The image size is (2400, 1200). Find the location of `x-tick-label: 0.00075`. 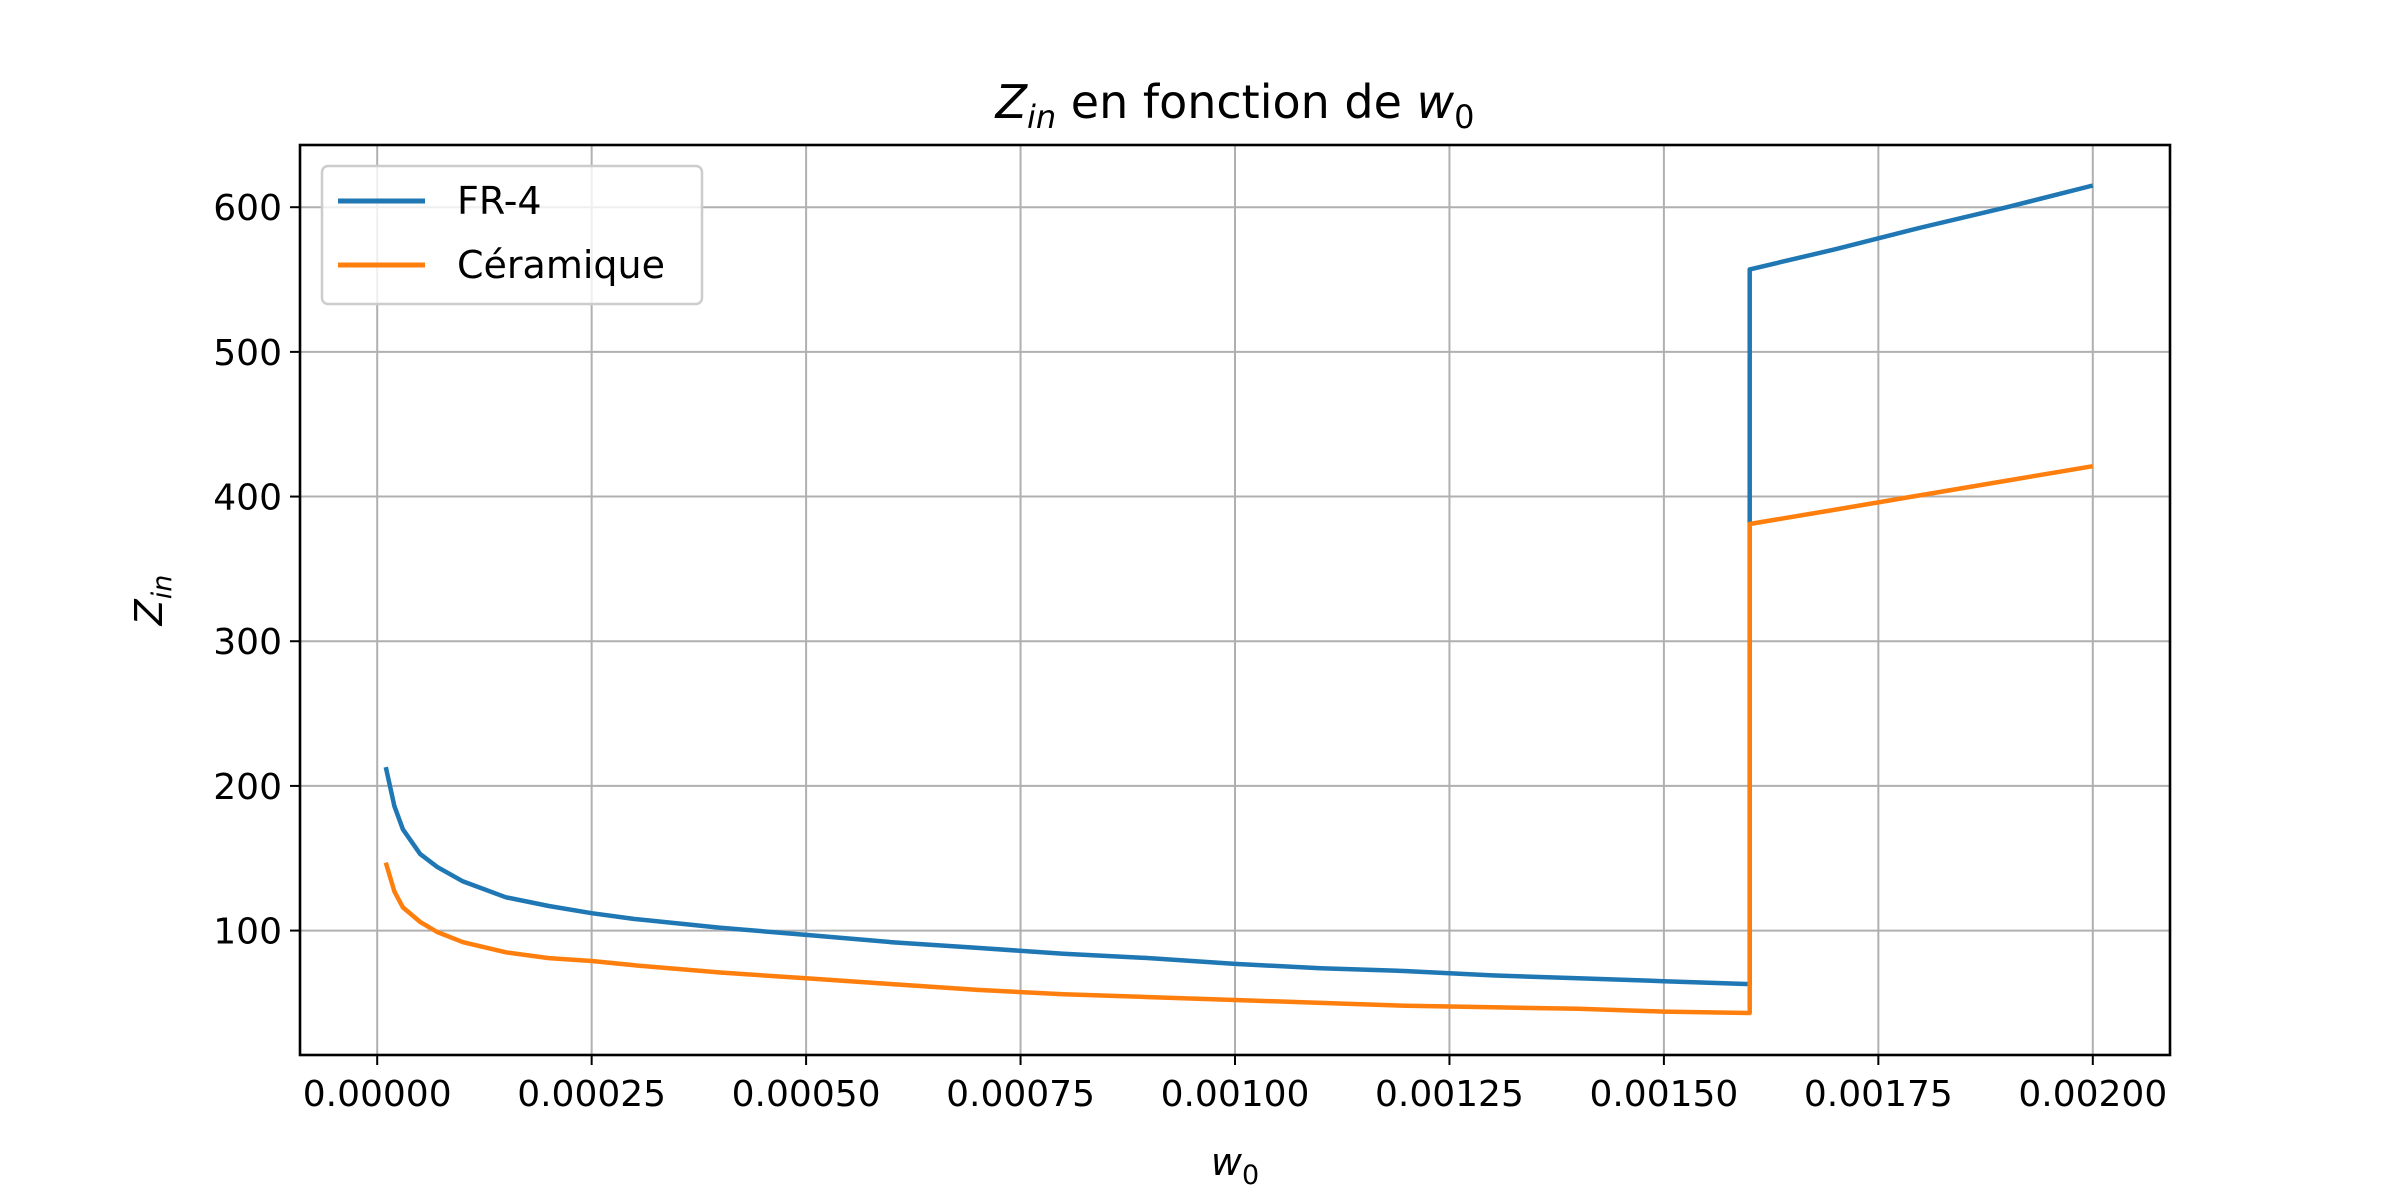

x-tick-label: 0.00075 is located at coordinates (1020, 1094).